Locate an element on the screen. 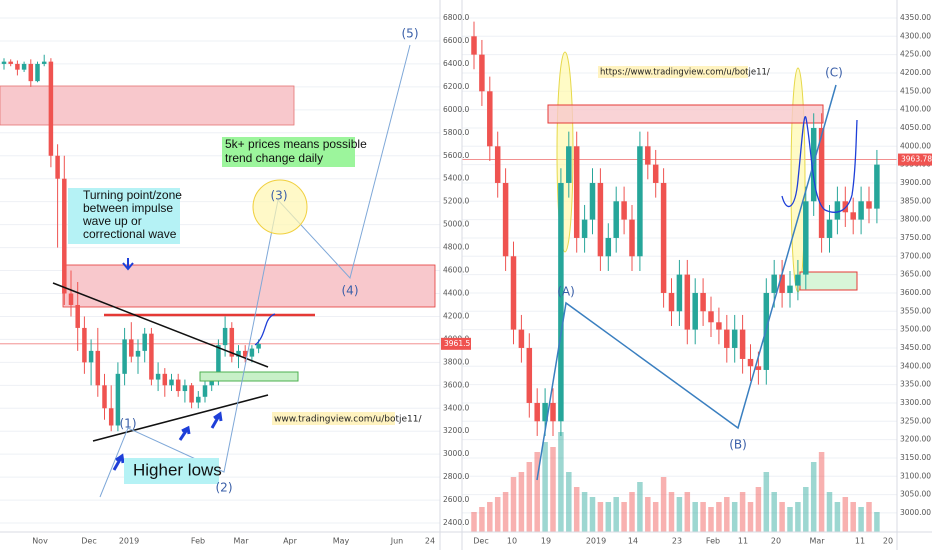 The width and height of the screenshot is (932, 550). x-tick-label: Feb is located at coordinates (198, 541).